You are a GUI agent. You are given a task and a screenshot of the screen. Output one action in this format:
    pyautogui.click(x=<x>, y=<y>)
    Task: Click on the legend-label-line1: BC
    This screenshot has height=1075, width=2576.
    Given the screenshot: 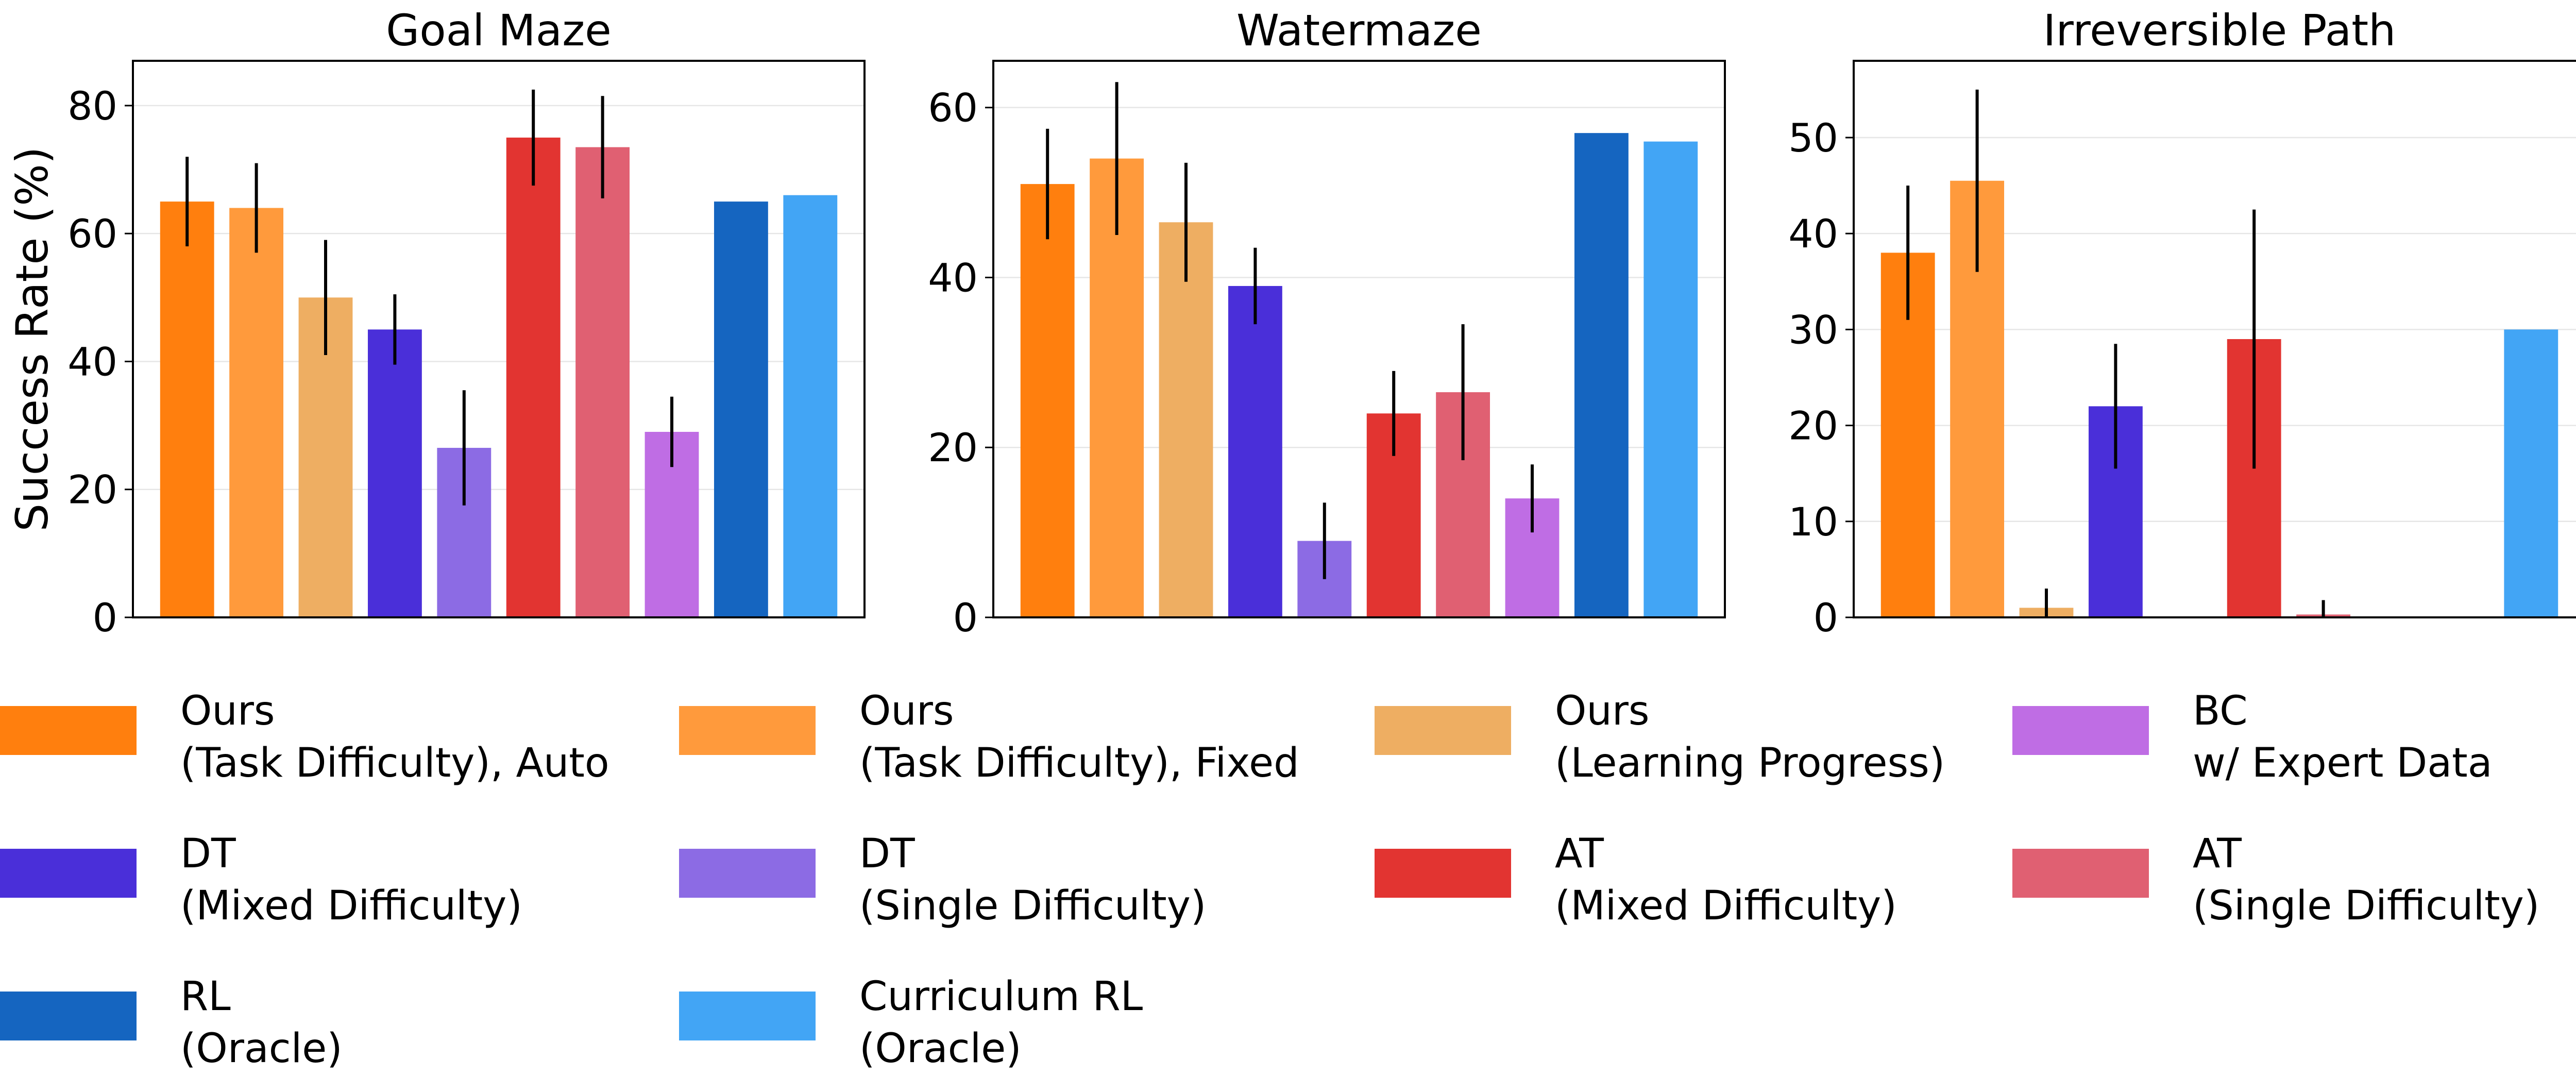 What is the action you would take?
    pyautogui.click(x=2220, y=711)
    